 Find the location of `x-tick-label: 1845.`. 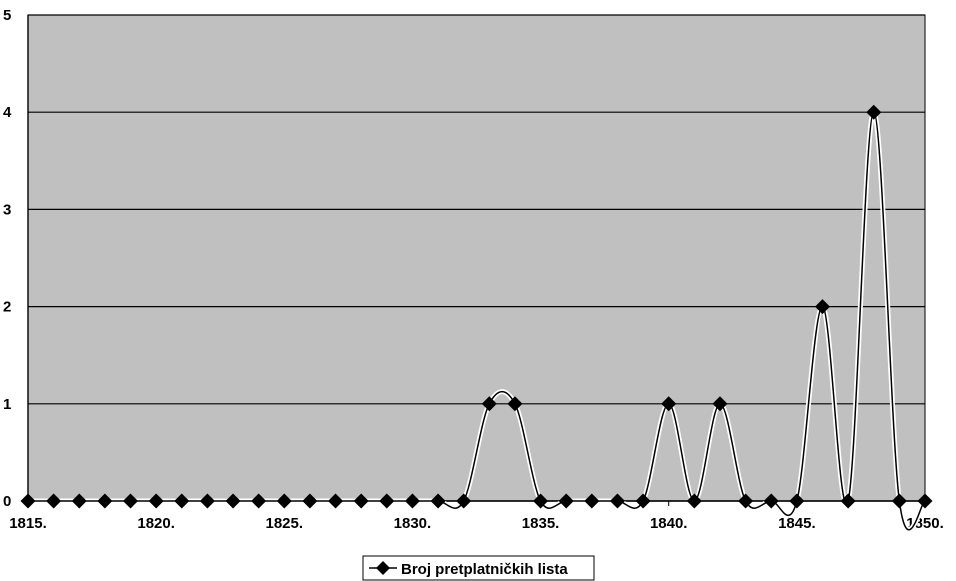

x-tick-label: 1845. is located at coordinates (797, 523).